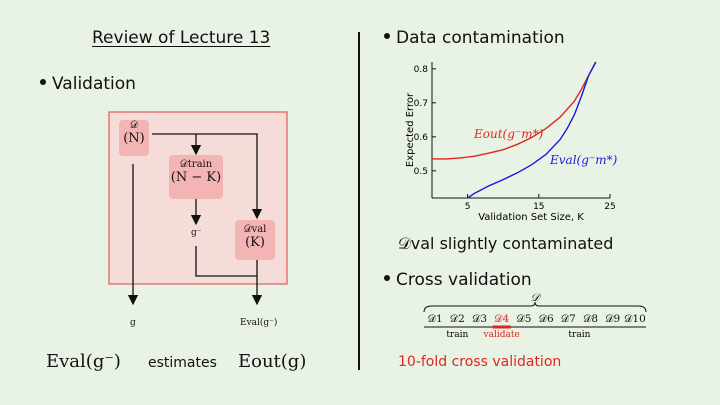 This screenshot has height=405, width=720. Describe the element at coordinates (546, 319) in the screenshot. I see `cv-subset: 𝒟6` at that location.